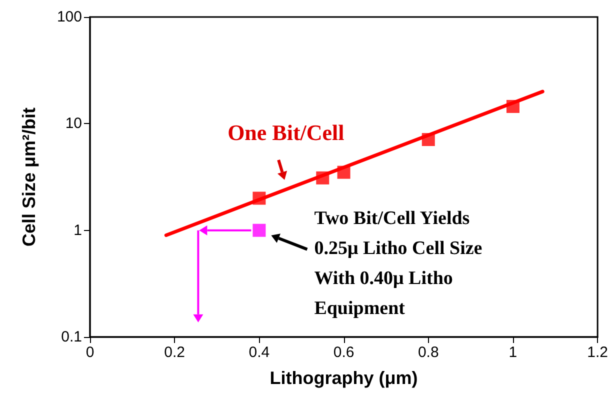 The width and height of the screenshot is (611, 408). Describe the element at coordinates (398, 264) in the screenshot. I see `annotation: Two Bit/Cell Yields 0.25μ Litho Cell Size With 0.40μ Litho Equipment` at that location.